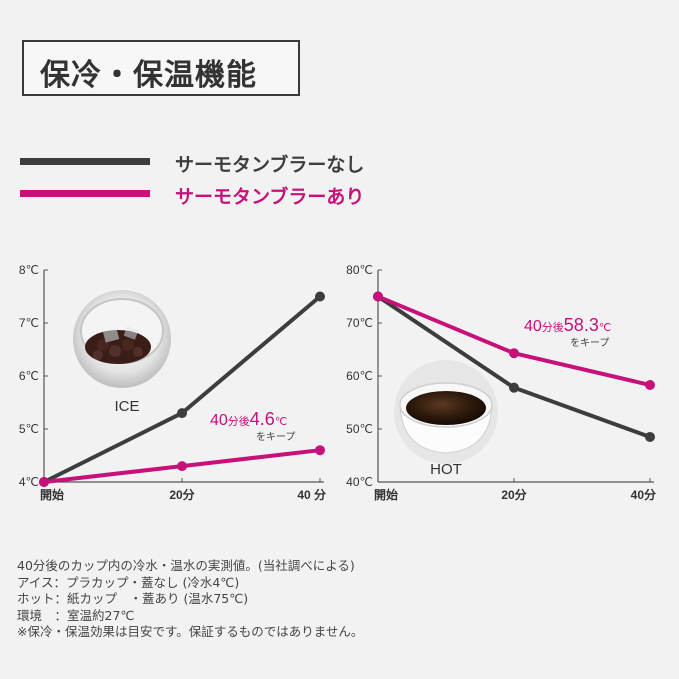 The height and width of the screenshot is (679, 679). Describe the element at coordinates (248, 419) in the screenshot. I see `ice-annotation: 40分後4.6℃` at that location.